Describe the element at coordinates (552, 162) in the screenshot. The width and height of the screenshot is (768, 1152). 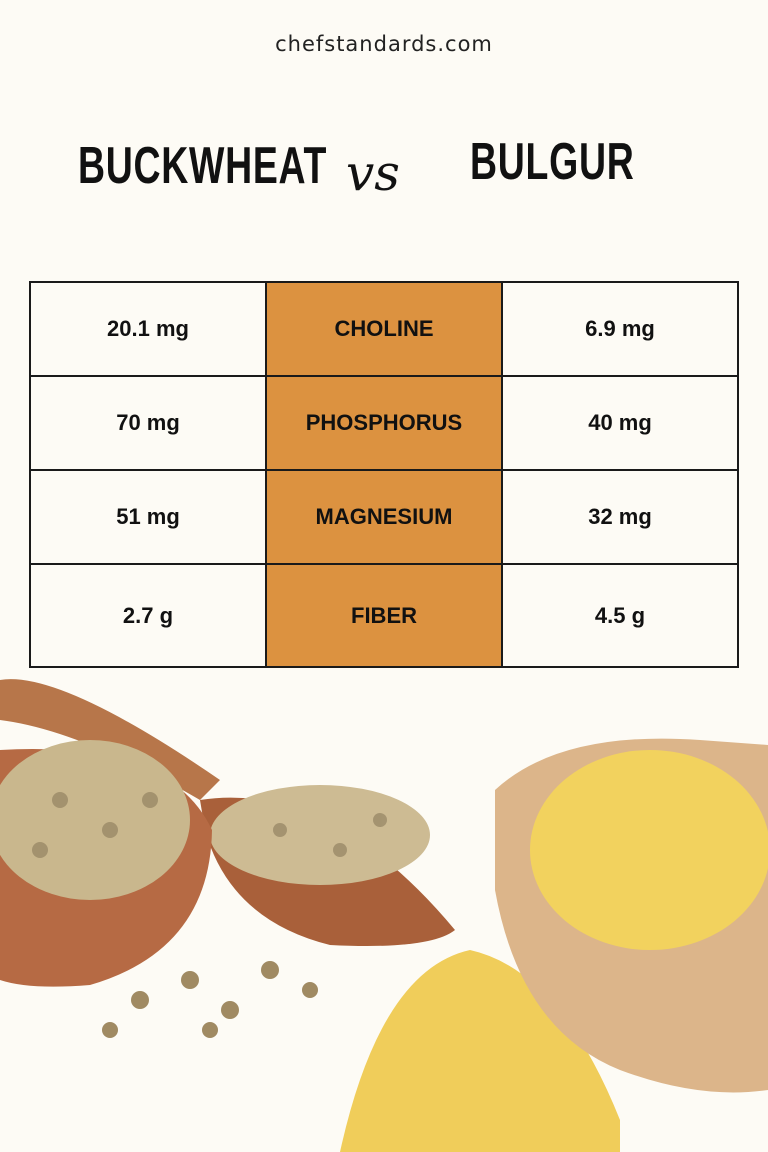
I see `title-bulgur: BULGUR` at that location.